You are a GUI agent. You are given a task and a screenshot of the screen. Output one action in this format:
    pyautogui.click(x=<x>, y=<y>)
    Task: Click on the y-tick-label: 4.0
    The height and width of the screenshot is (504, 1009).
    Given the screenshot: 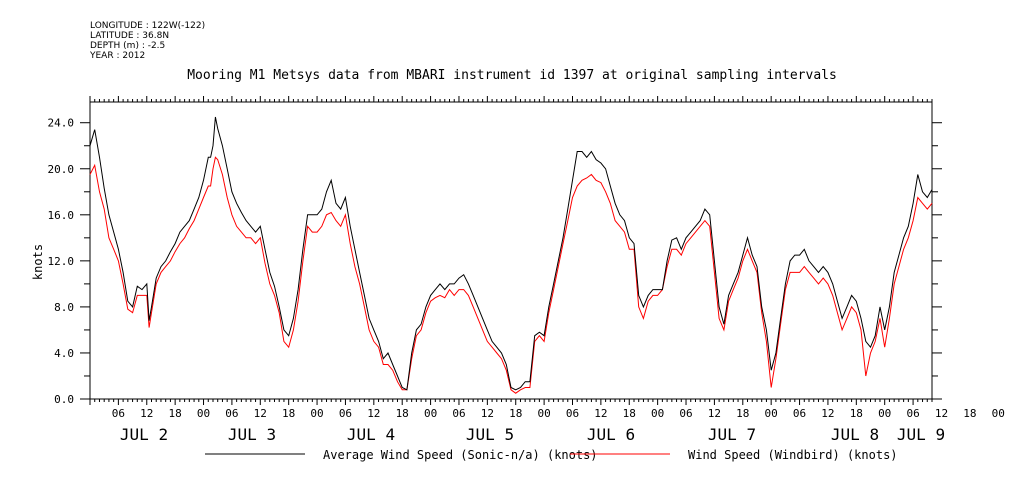 What is the action you would take?
    pyautogui.click(x=64, y=353)
    